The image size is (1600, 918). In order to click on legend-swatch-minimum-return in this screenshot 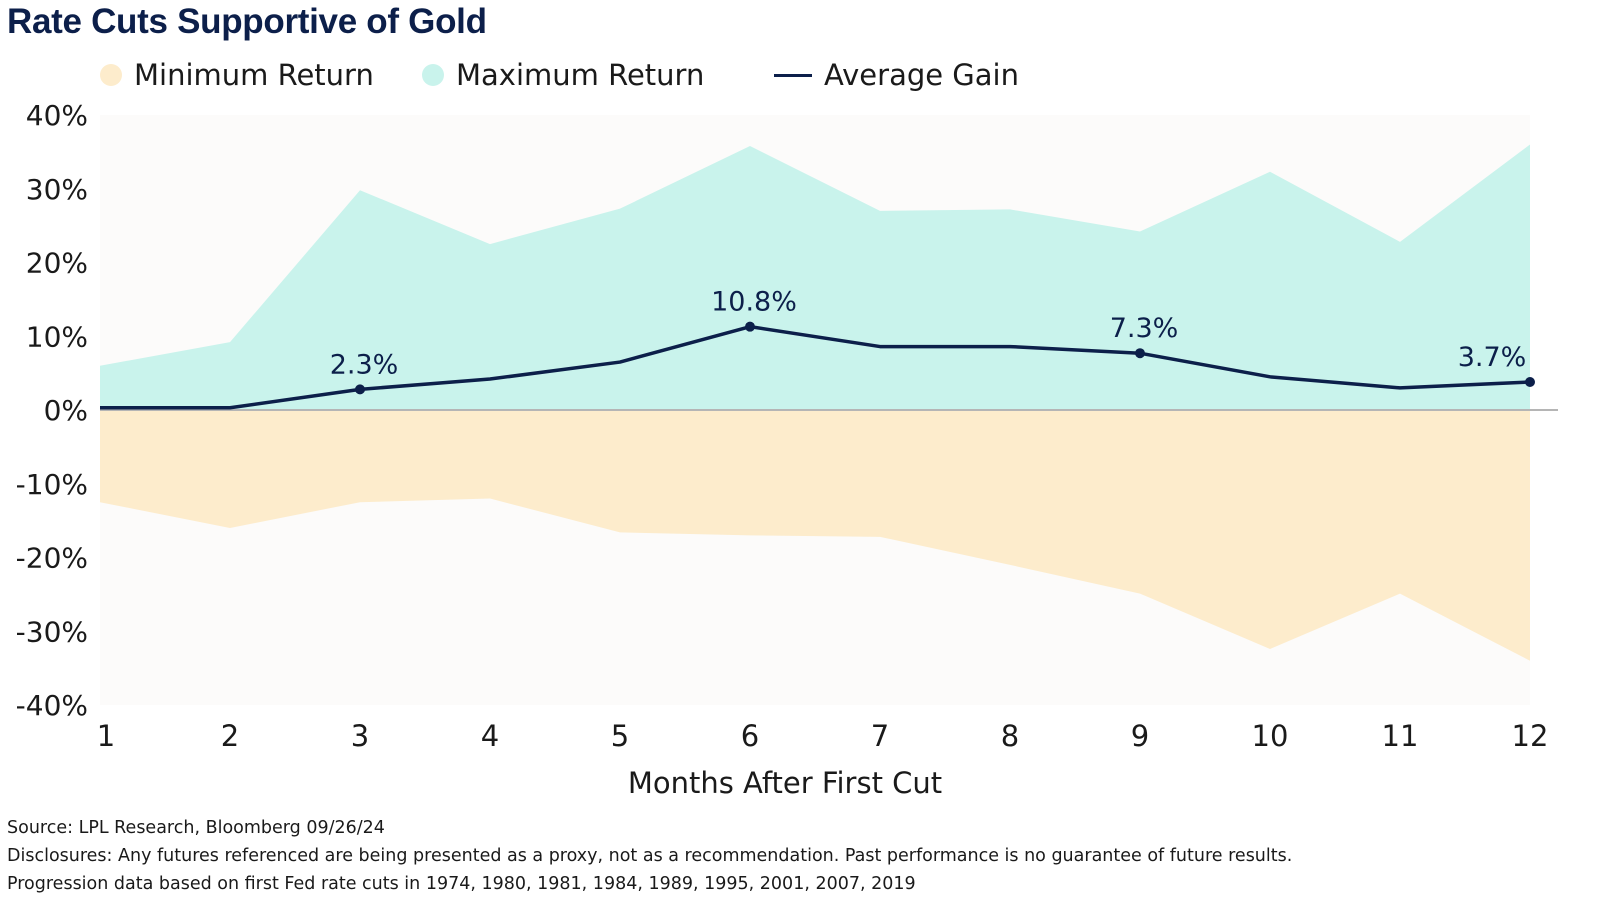, I will do `click(111, 75)`.